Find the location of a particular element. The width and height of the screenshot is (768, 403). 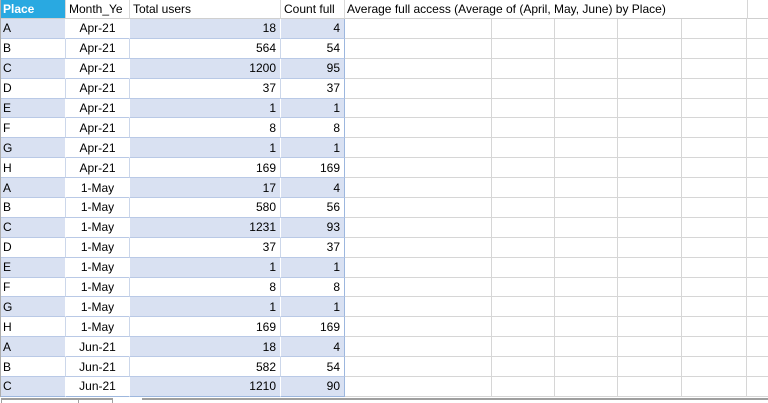

cell-count-full: 54 is located at coordinates (313, 48).